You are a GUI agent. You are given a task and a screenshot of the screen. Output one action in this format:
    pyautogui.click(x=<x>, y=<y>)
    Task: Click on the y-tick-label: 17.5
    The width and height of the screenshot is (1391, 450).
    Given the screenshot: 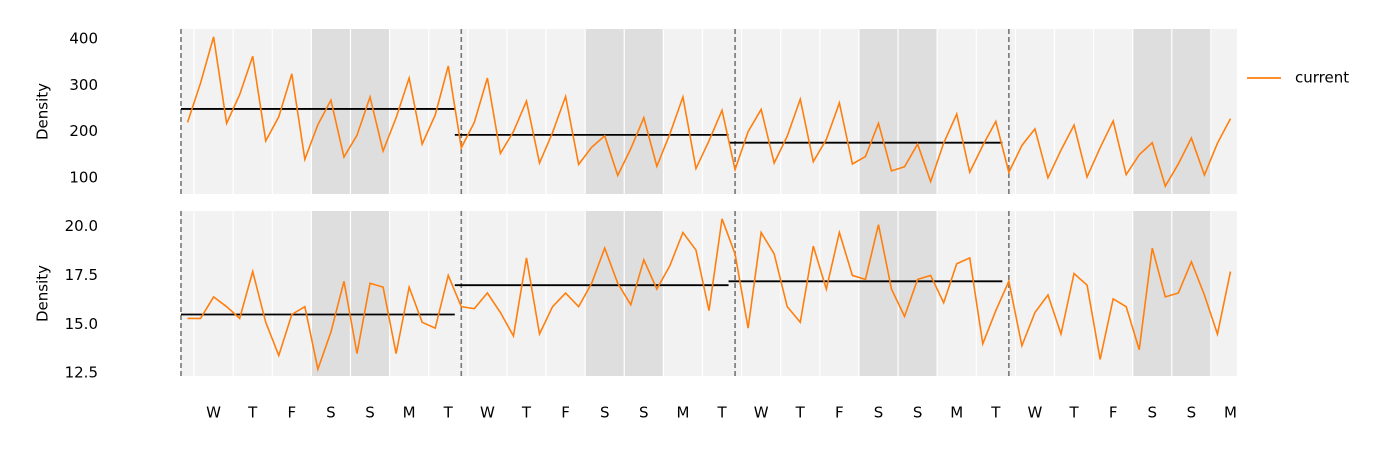 What is the action you would take?
    pyautogui.click(x=81, y=275)
    